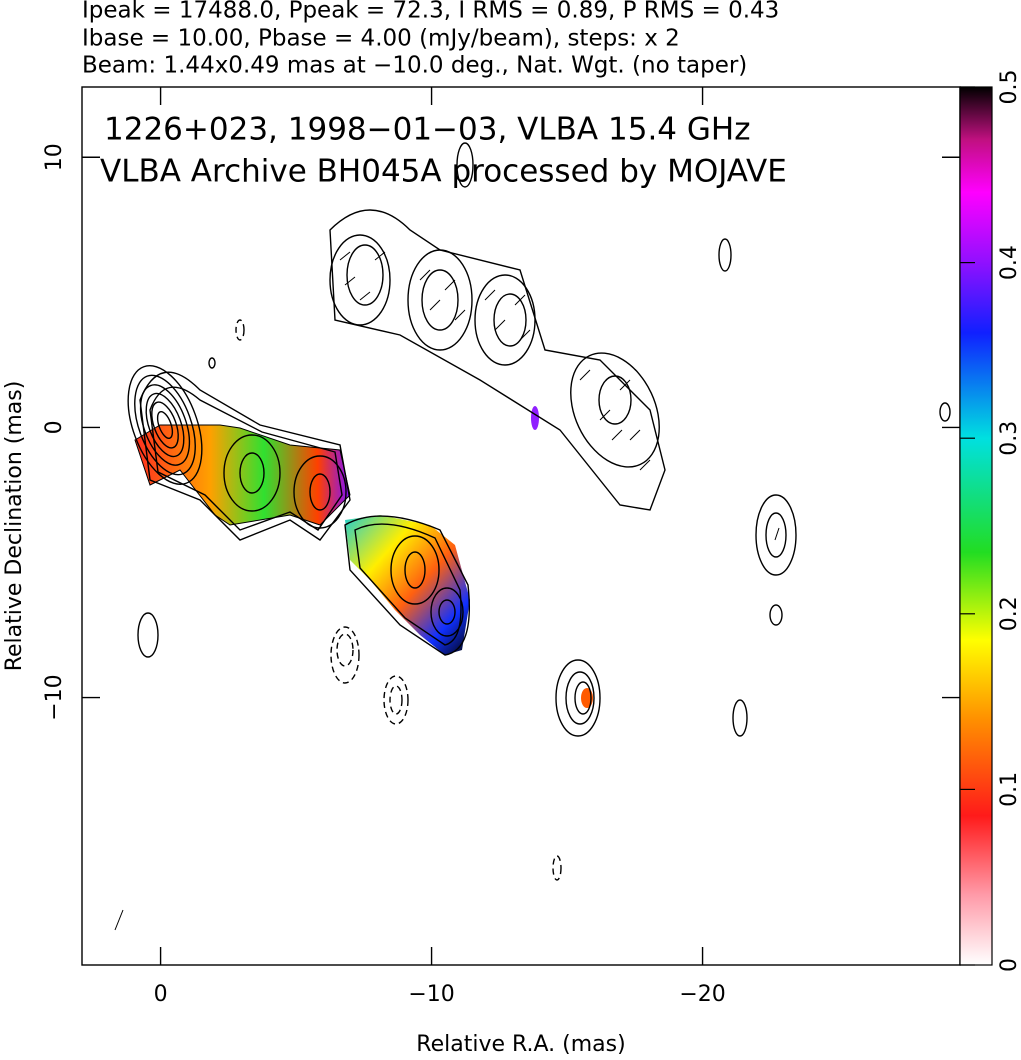 The image size is (1021, 1060). What do you see at coordinates (427, 130) in the screenshot?
I see `annotation: 1226+023, 1998−01−03, VLBA 15.4 GHz` at bounding box center [427, 130].